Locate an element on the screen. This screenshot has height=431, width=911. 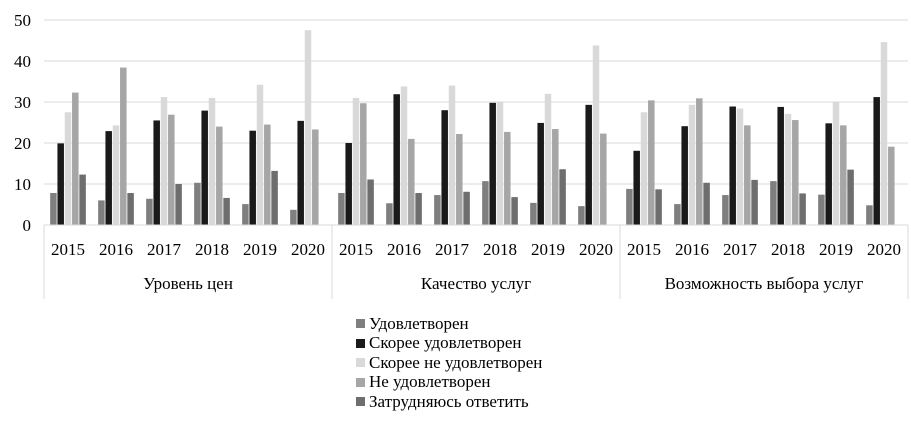
legend-label: Скорее удовлетворен is located at coordinates (445, 343).